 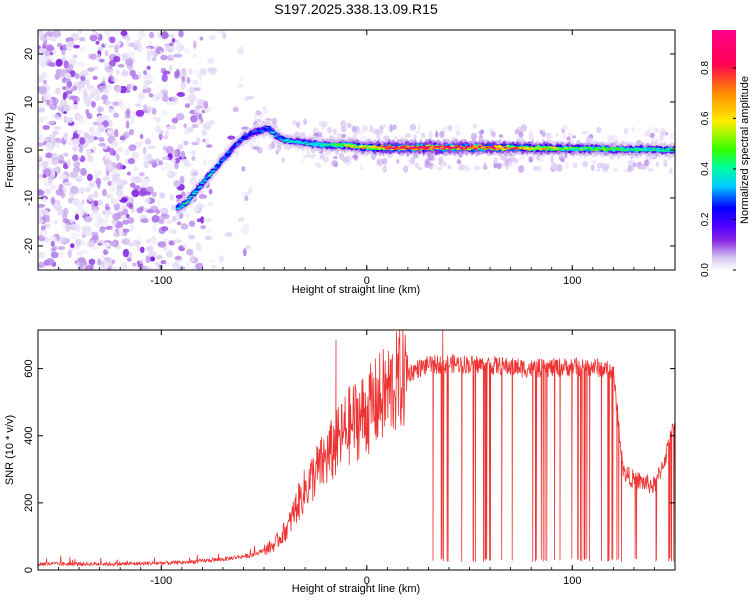 What do you see at coordinates (744, 150) in the screenshot?
I see `colorbar-label: Normalized spectral amplitude` at bounding box center [744, 150].